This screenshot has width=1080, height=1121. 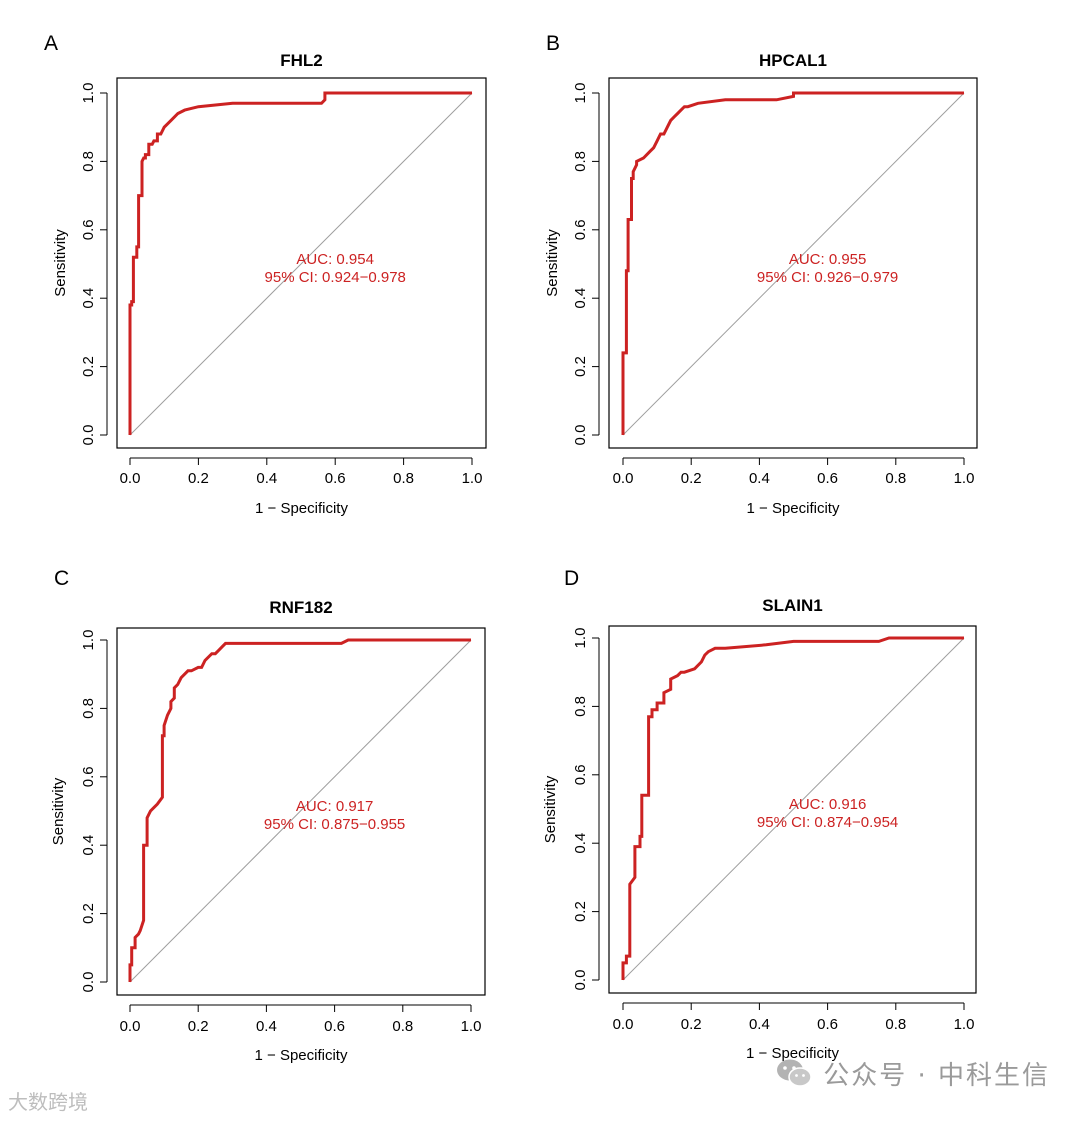 What do you see at coordinates (61, 578) in the screenshot?
I see `panel-label: C` at bounding box center [61, 578].